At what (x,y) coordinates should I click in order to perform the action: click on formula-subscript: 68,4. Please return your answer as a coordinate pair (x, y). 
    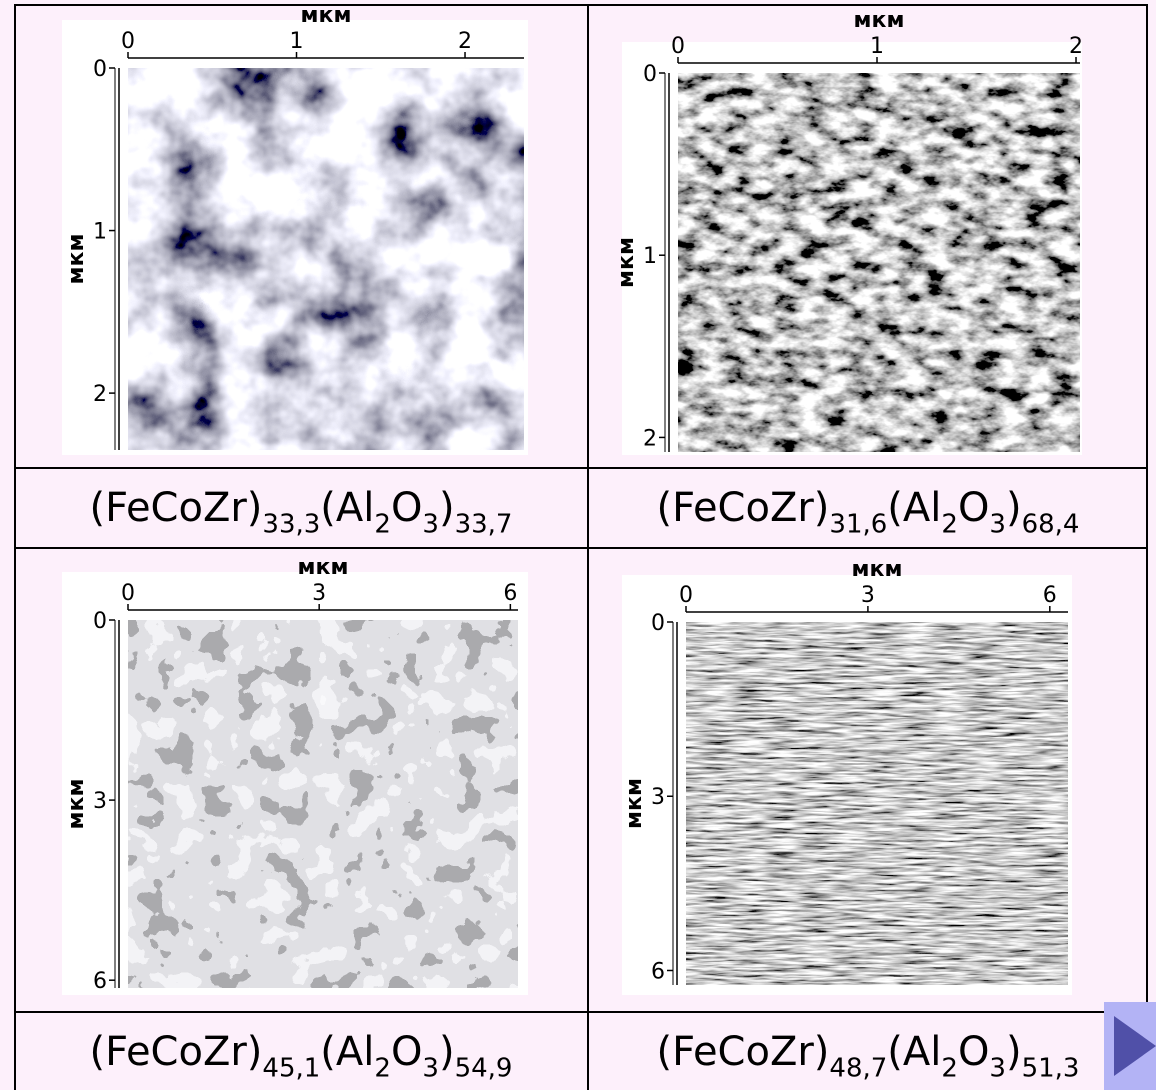
    Looking at the image, I should click on (1050, 524).